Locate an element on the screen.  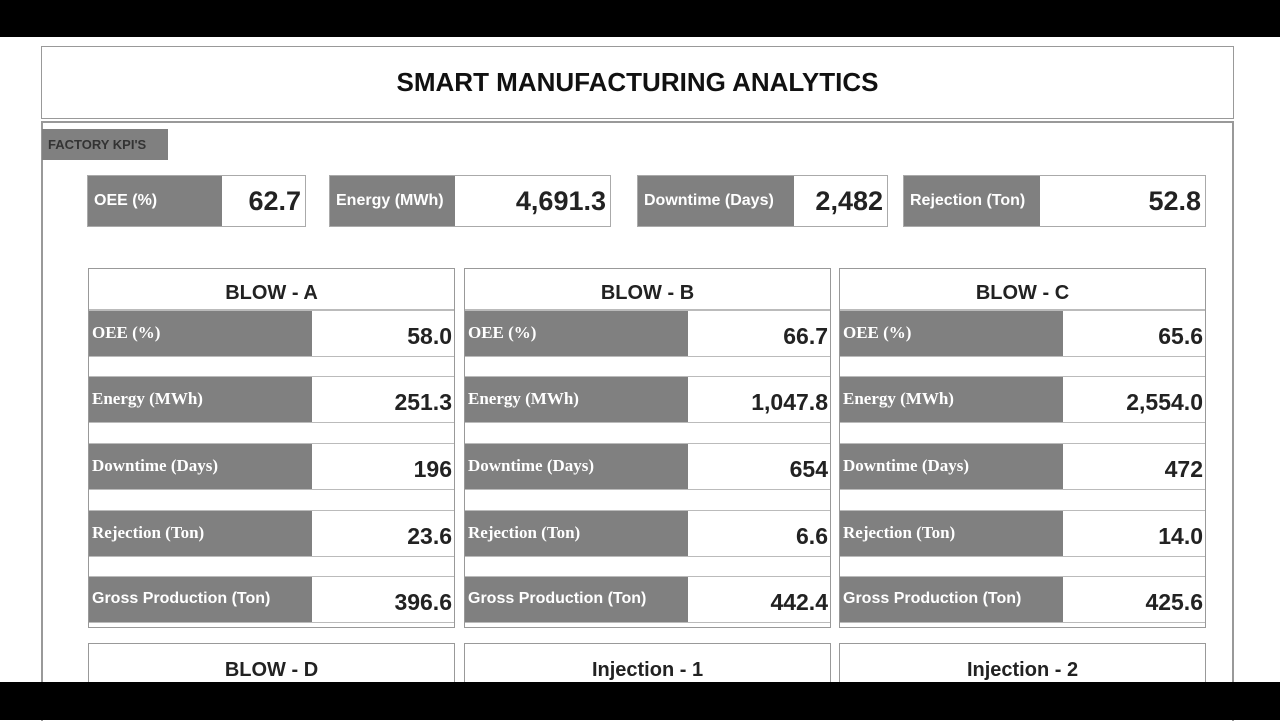
kpi-value: 2,482 is located at coordinates (849, 200).